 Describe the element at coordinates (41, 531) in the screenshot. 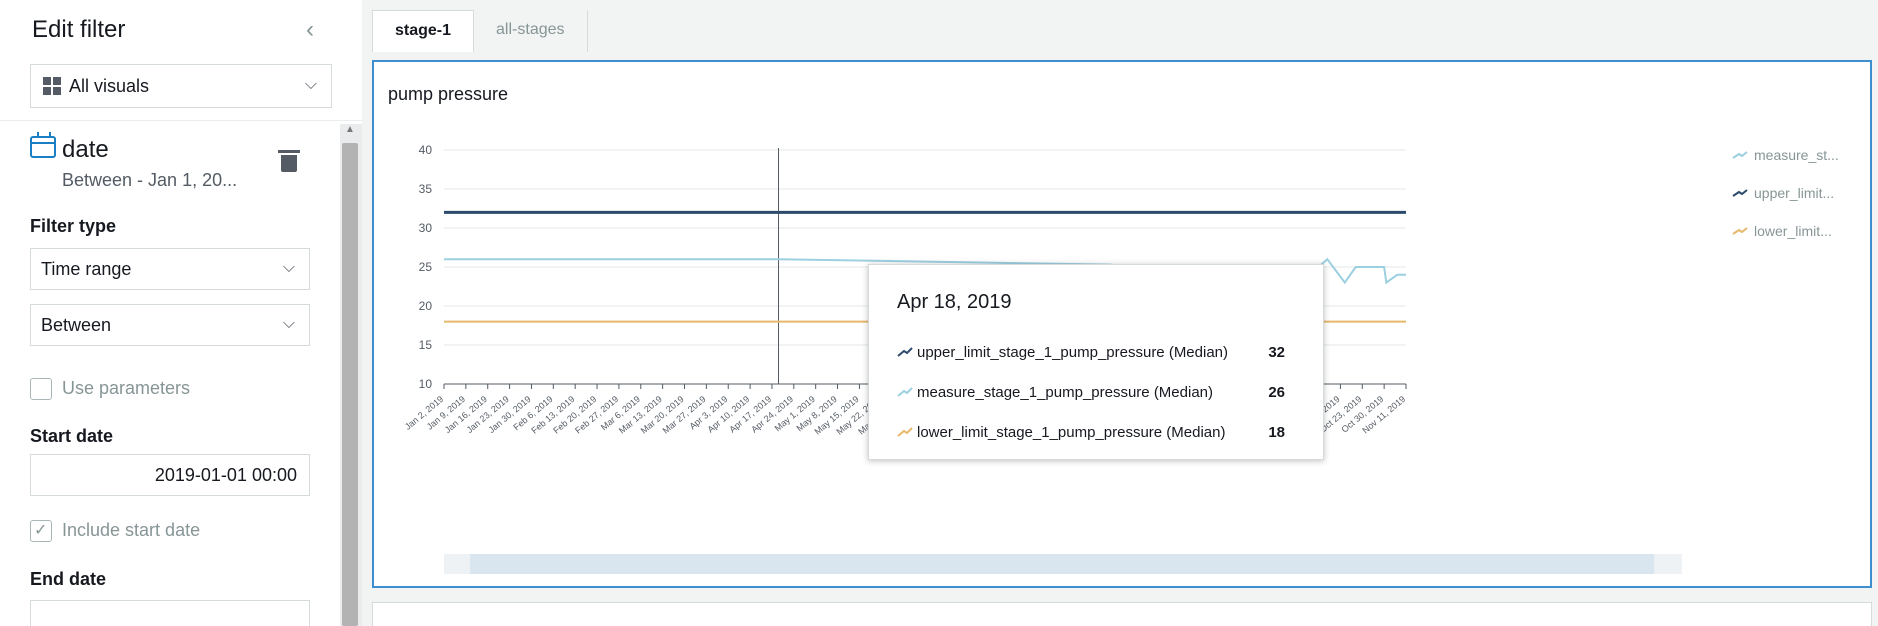

I see `include-start-date-checkbox` at that location.